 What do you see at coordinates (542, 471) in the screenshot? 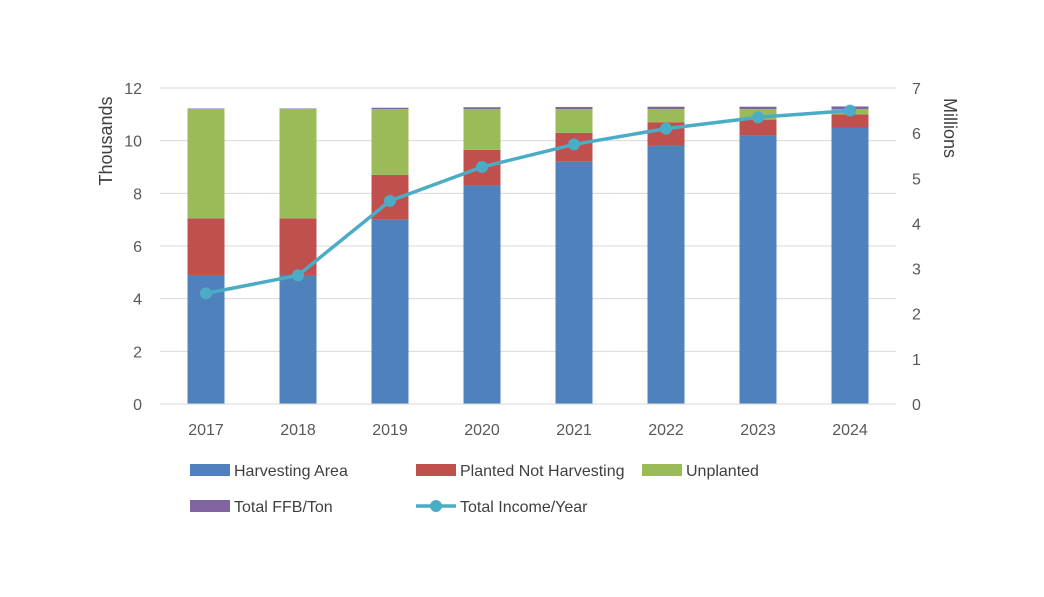
I see `legend-label: Planted Not Harvesting` at bounding box center [542, 471].